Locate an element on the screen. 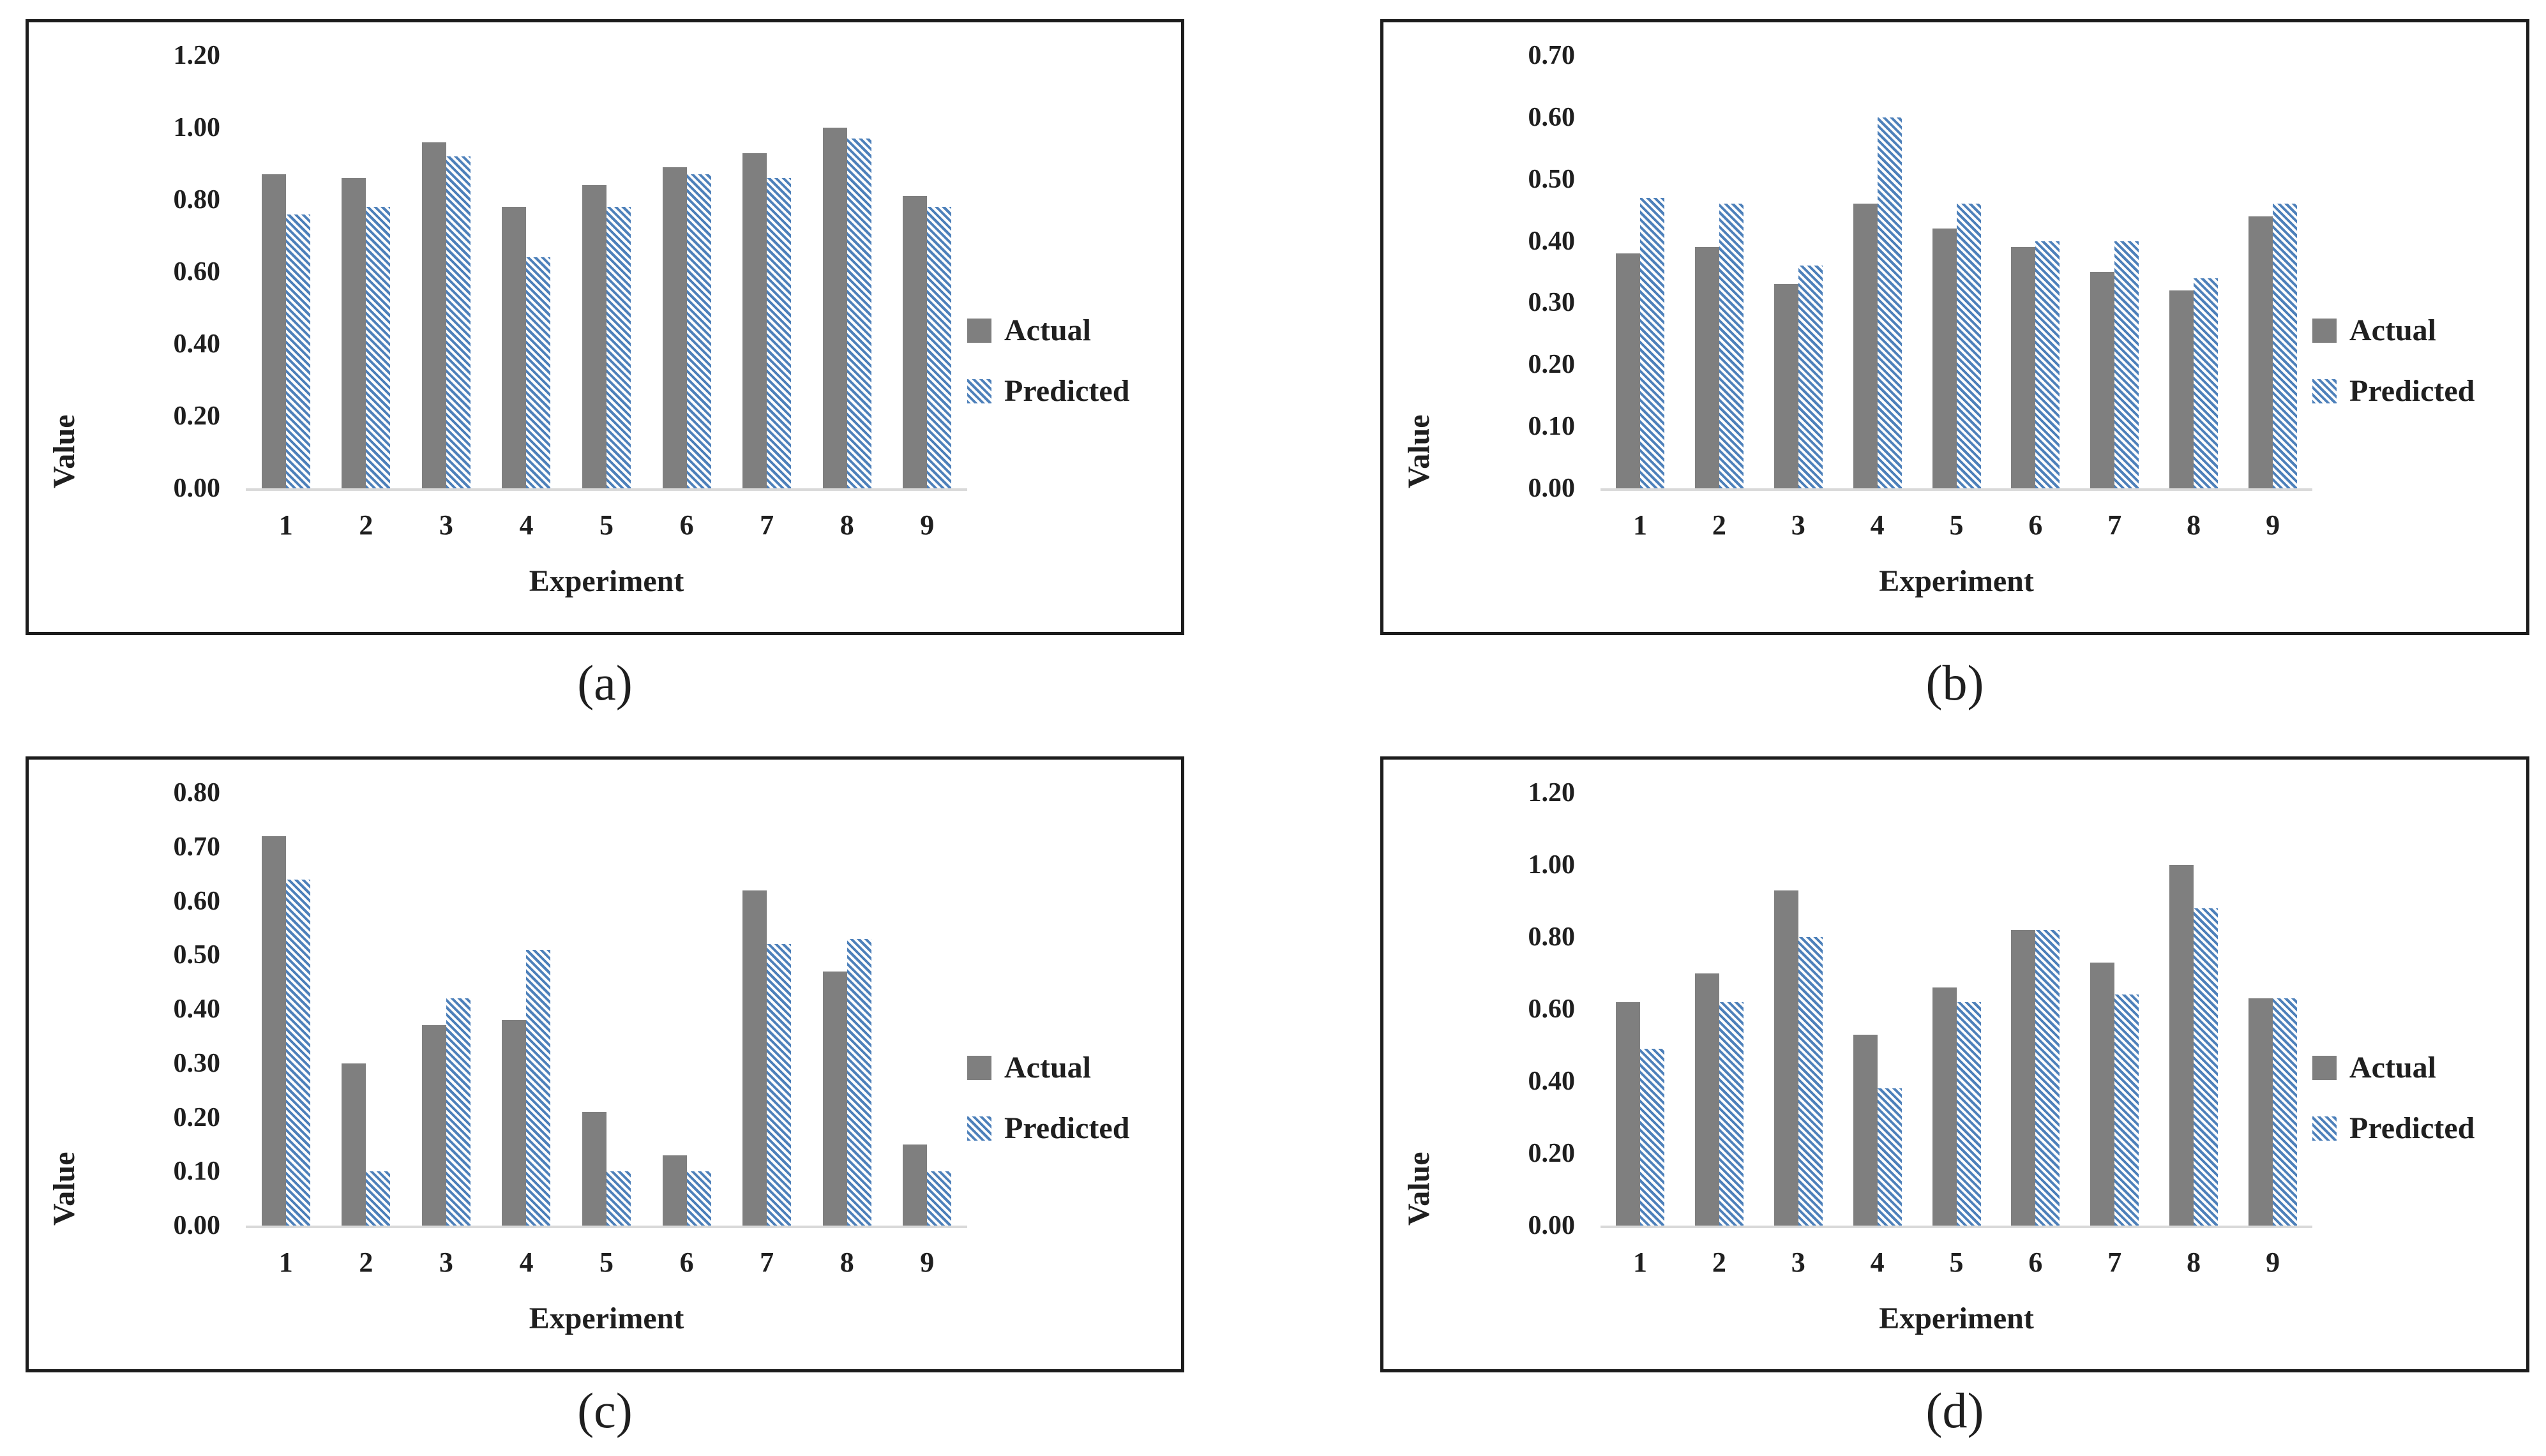  bar-actual-exp7 is located at coordinates (754, 320).